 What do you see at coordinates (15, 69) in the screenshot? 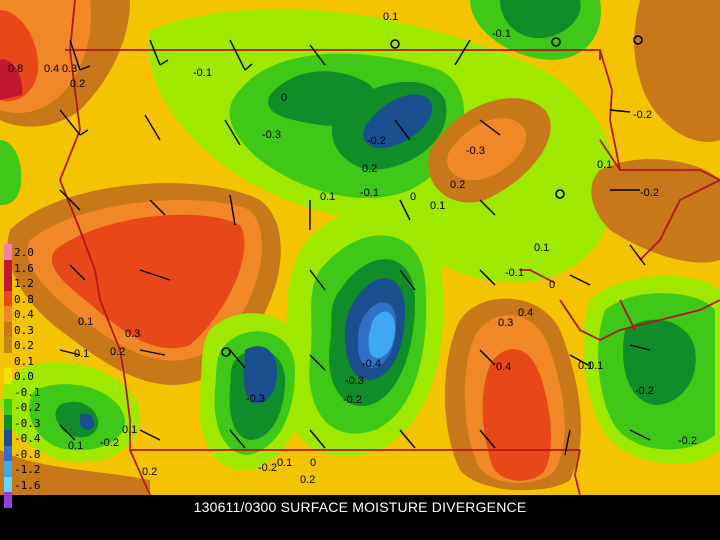
I see `contour-label: 0.8` at bounding box center [15, 69].